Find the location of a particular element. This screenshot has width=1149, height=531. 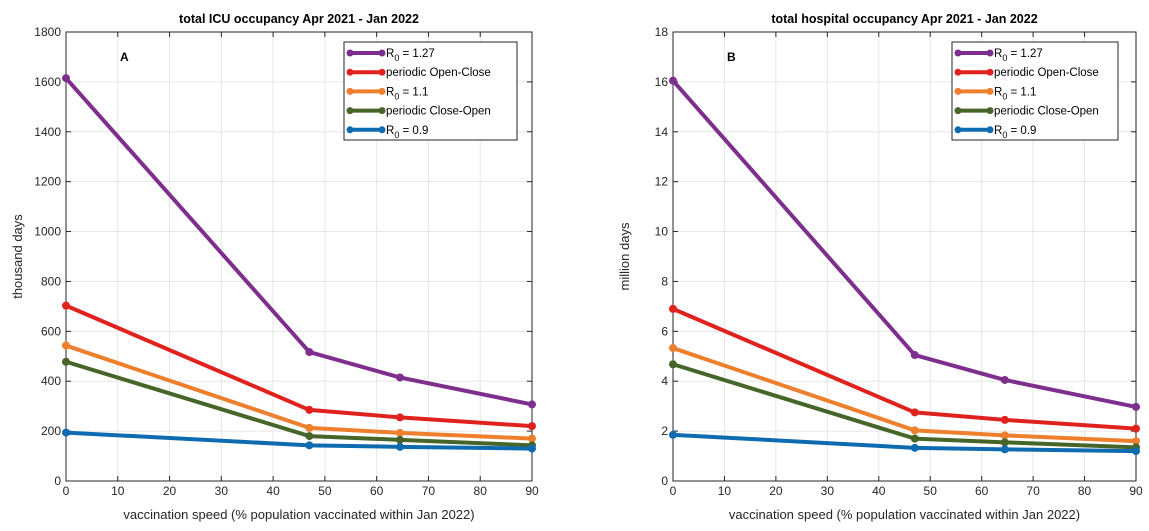

y-tick-label: 1000 is located at coordinates (47, 232).